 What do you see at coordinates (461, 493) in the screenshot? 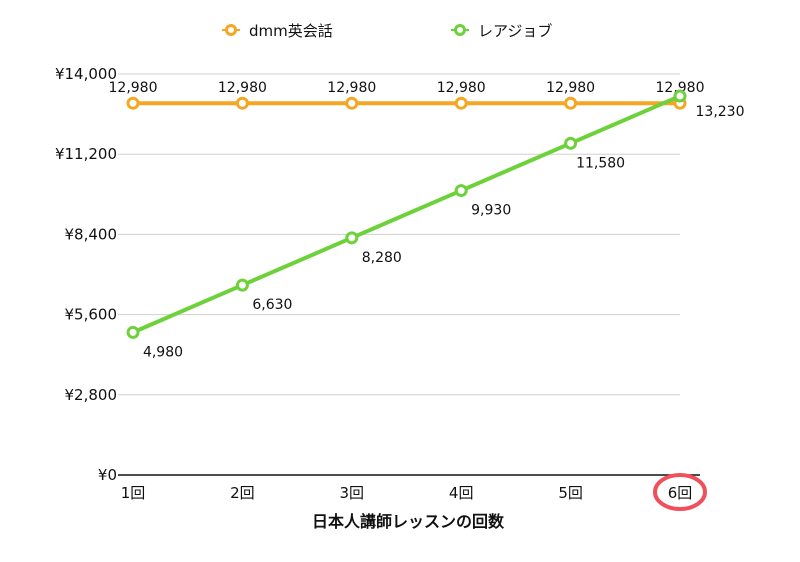
I see `x-tick-label: 4回` at bounding box center [461, 493].